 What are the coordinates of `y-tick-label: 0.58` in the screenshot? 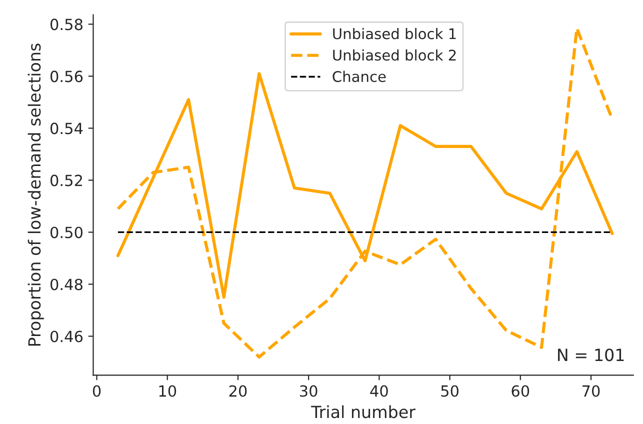 It's located at (66, 24).